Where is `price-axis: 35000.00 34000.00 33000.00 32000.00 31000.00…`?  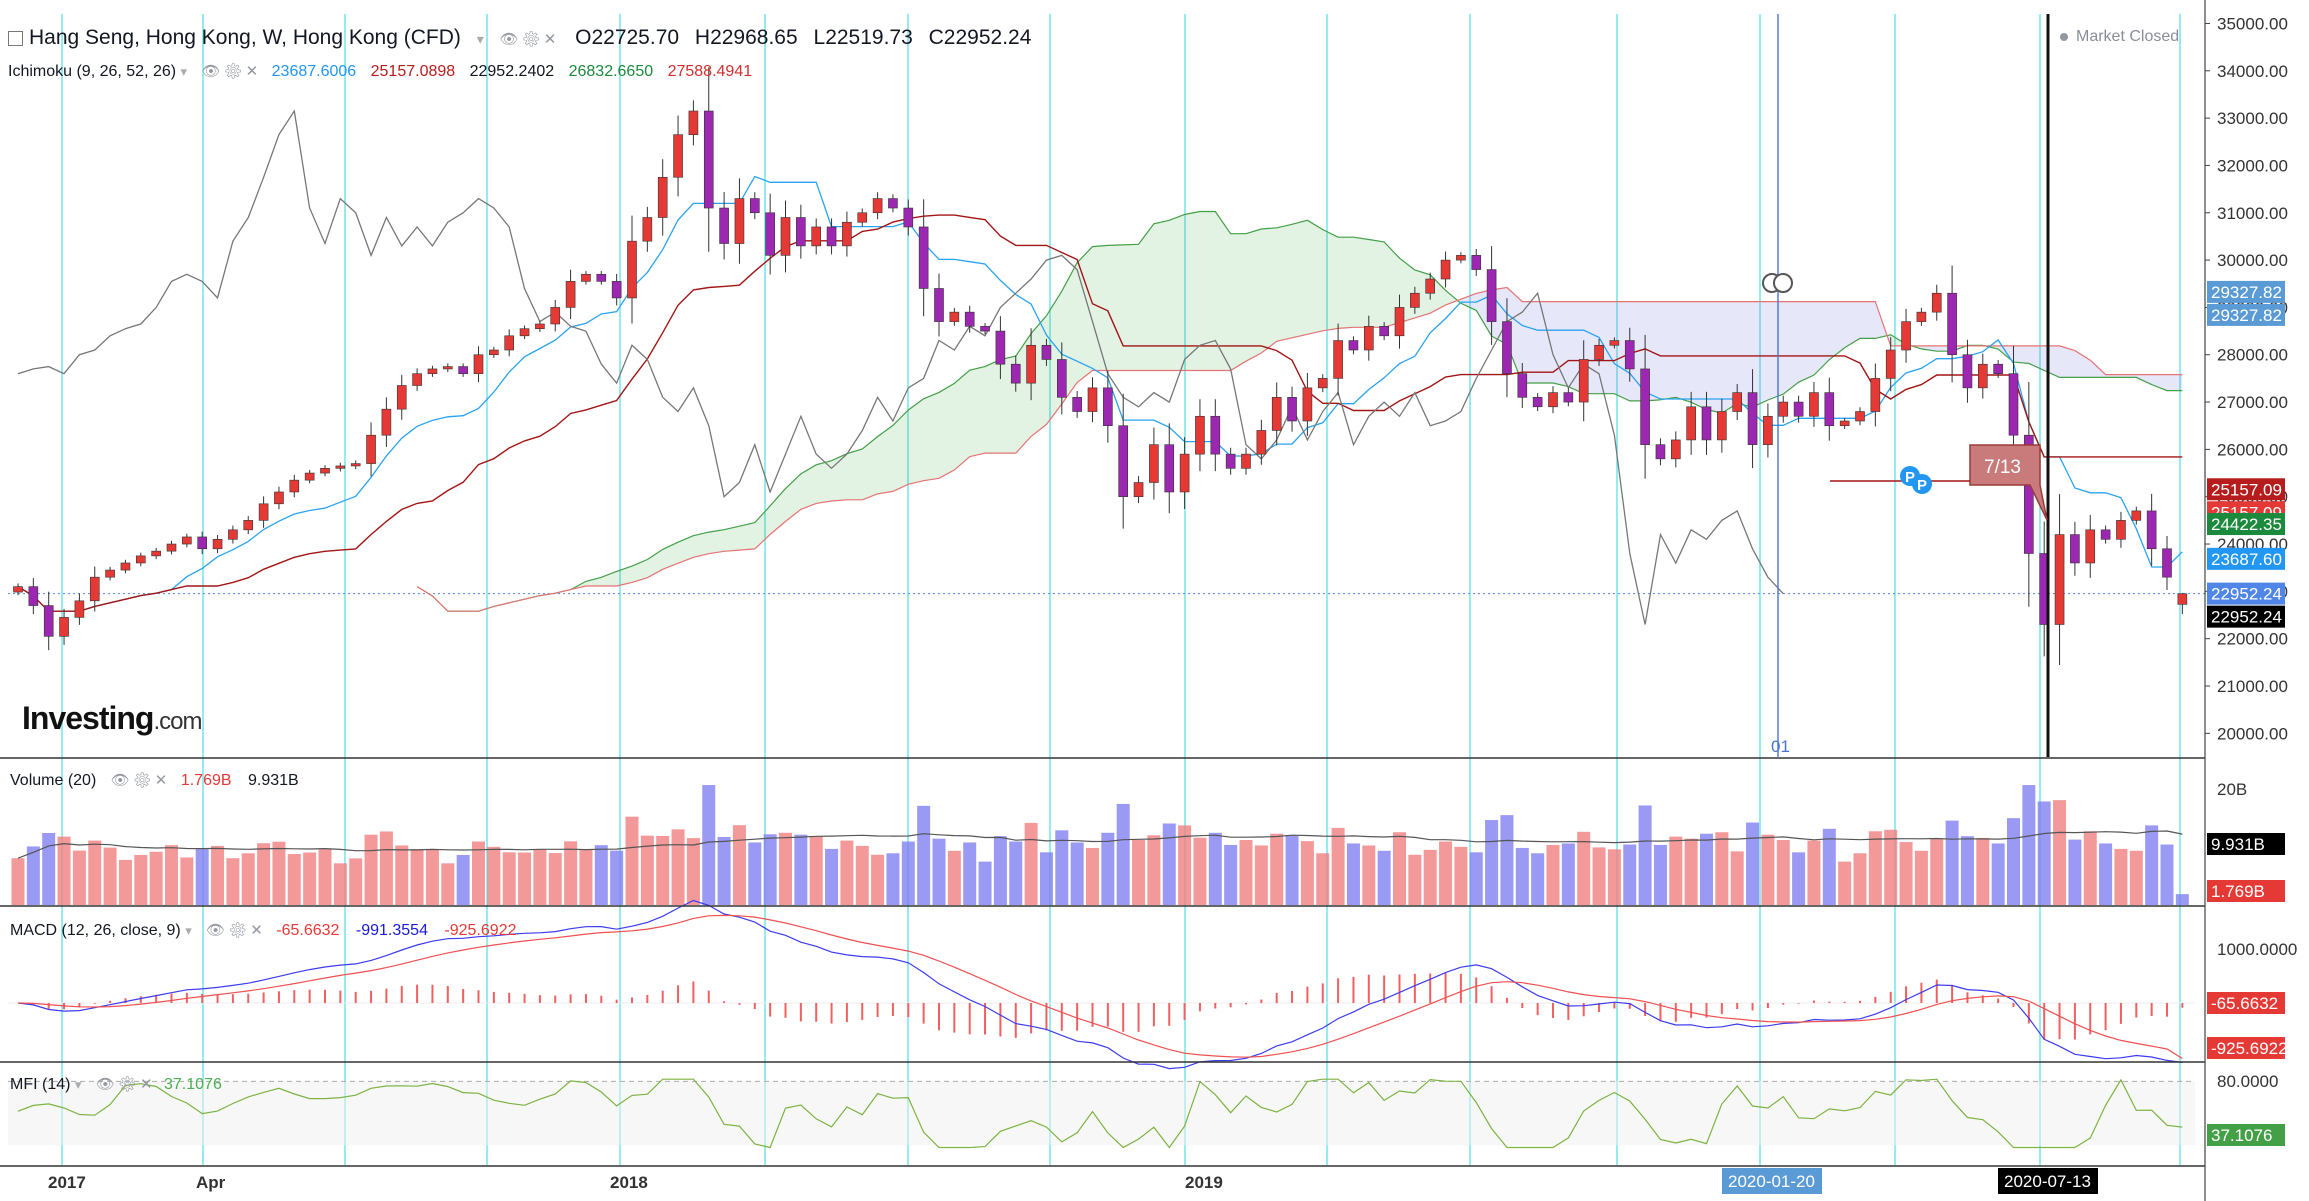 price-axis: 35000.00 34000.00 33000.00 32000.00 31000.00… is located at coordinates (2251, 580).